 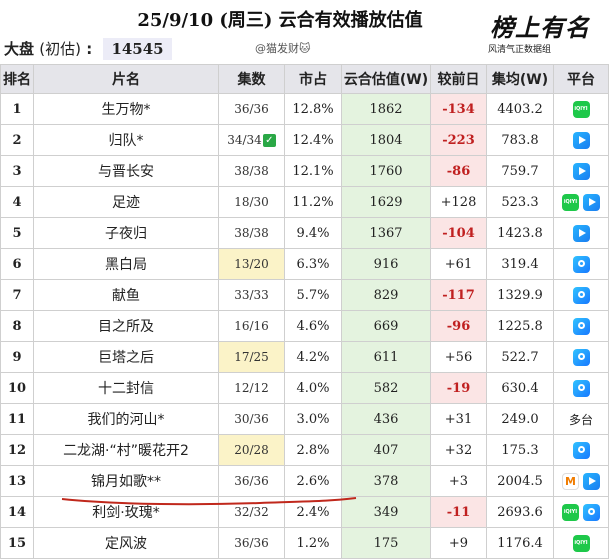 What do you see at coordinates (386, 79) in the screenshot?
I see `col-header-estimate: 云合估值(W)` at bounding box center [386, 79].